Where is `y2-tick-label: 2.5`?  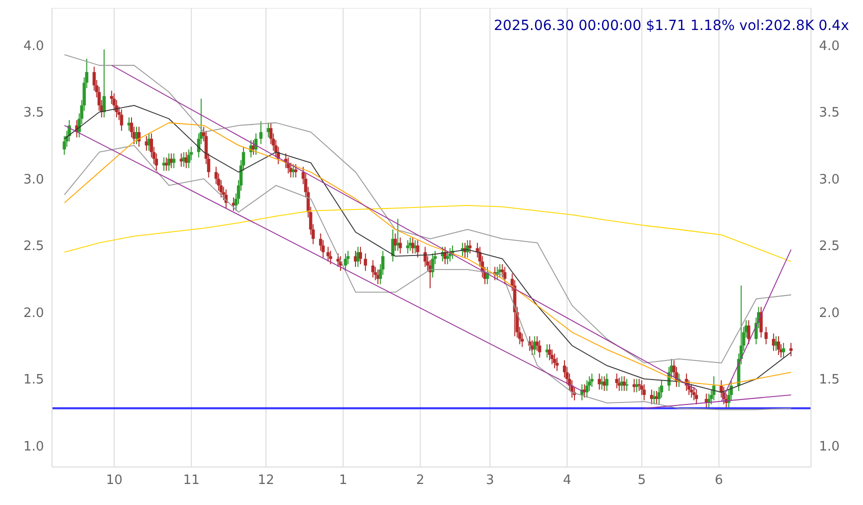
y2-tick-label: 2.5 is located at coordinates (829, 246).